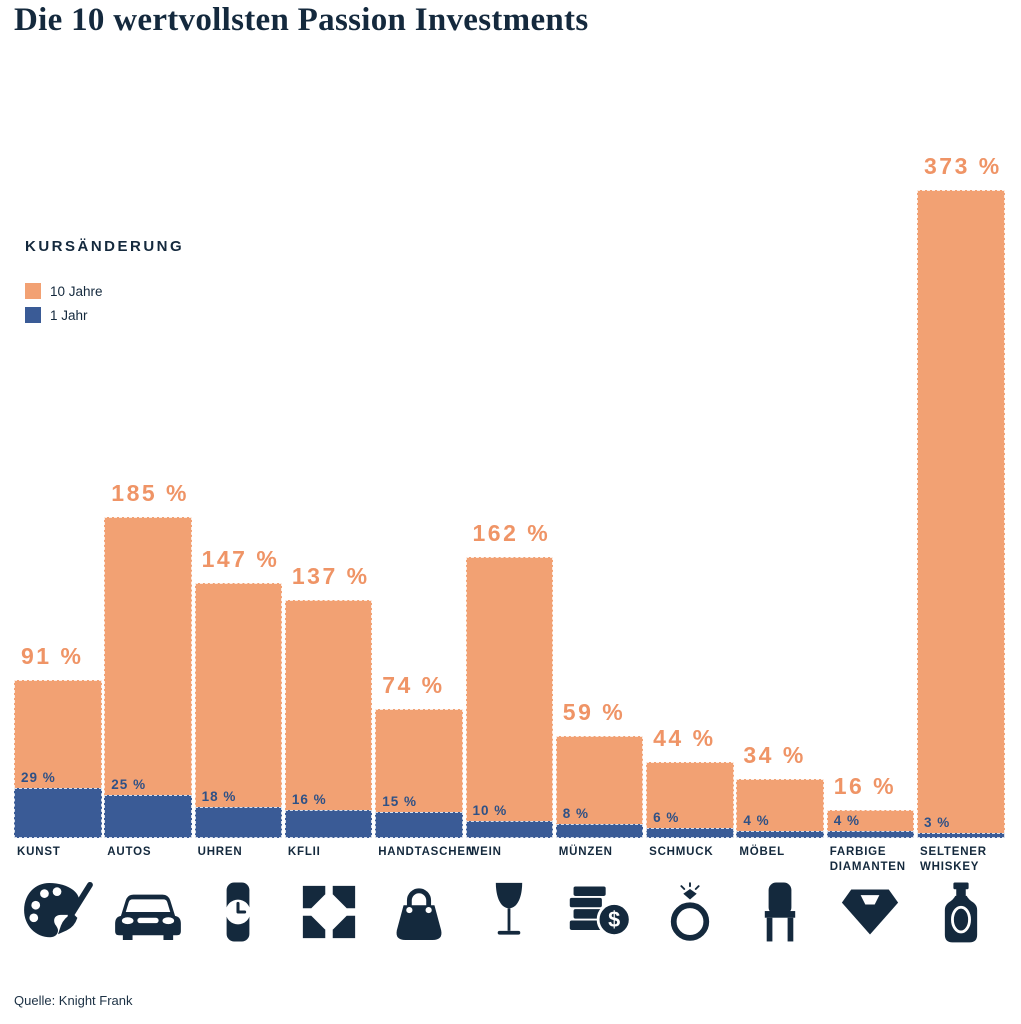 The height and width of the screenshot is (1024, 1021). Describe the element at coordinates (690, 545) in the screenshot. I see `bar-group: 44 % 6 % SCHMUCK` at that location.